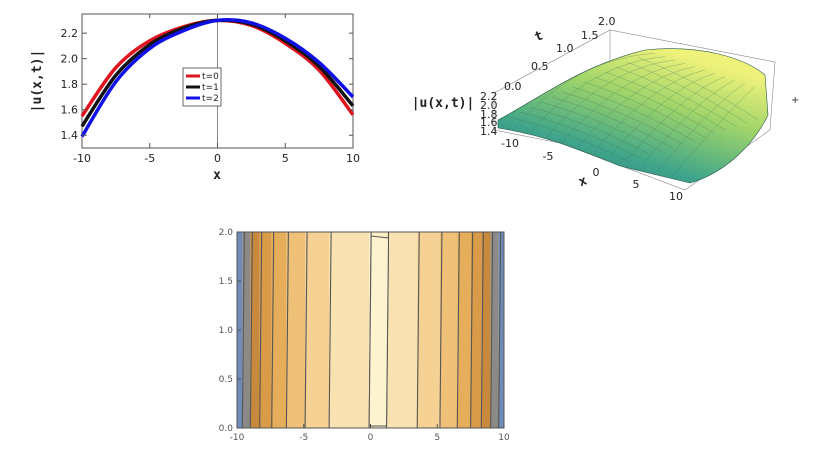  What do you see at coordinates (210, 77) in the screenshot?
I see `legend-label: t=0` at bounding box center [210, 77].